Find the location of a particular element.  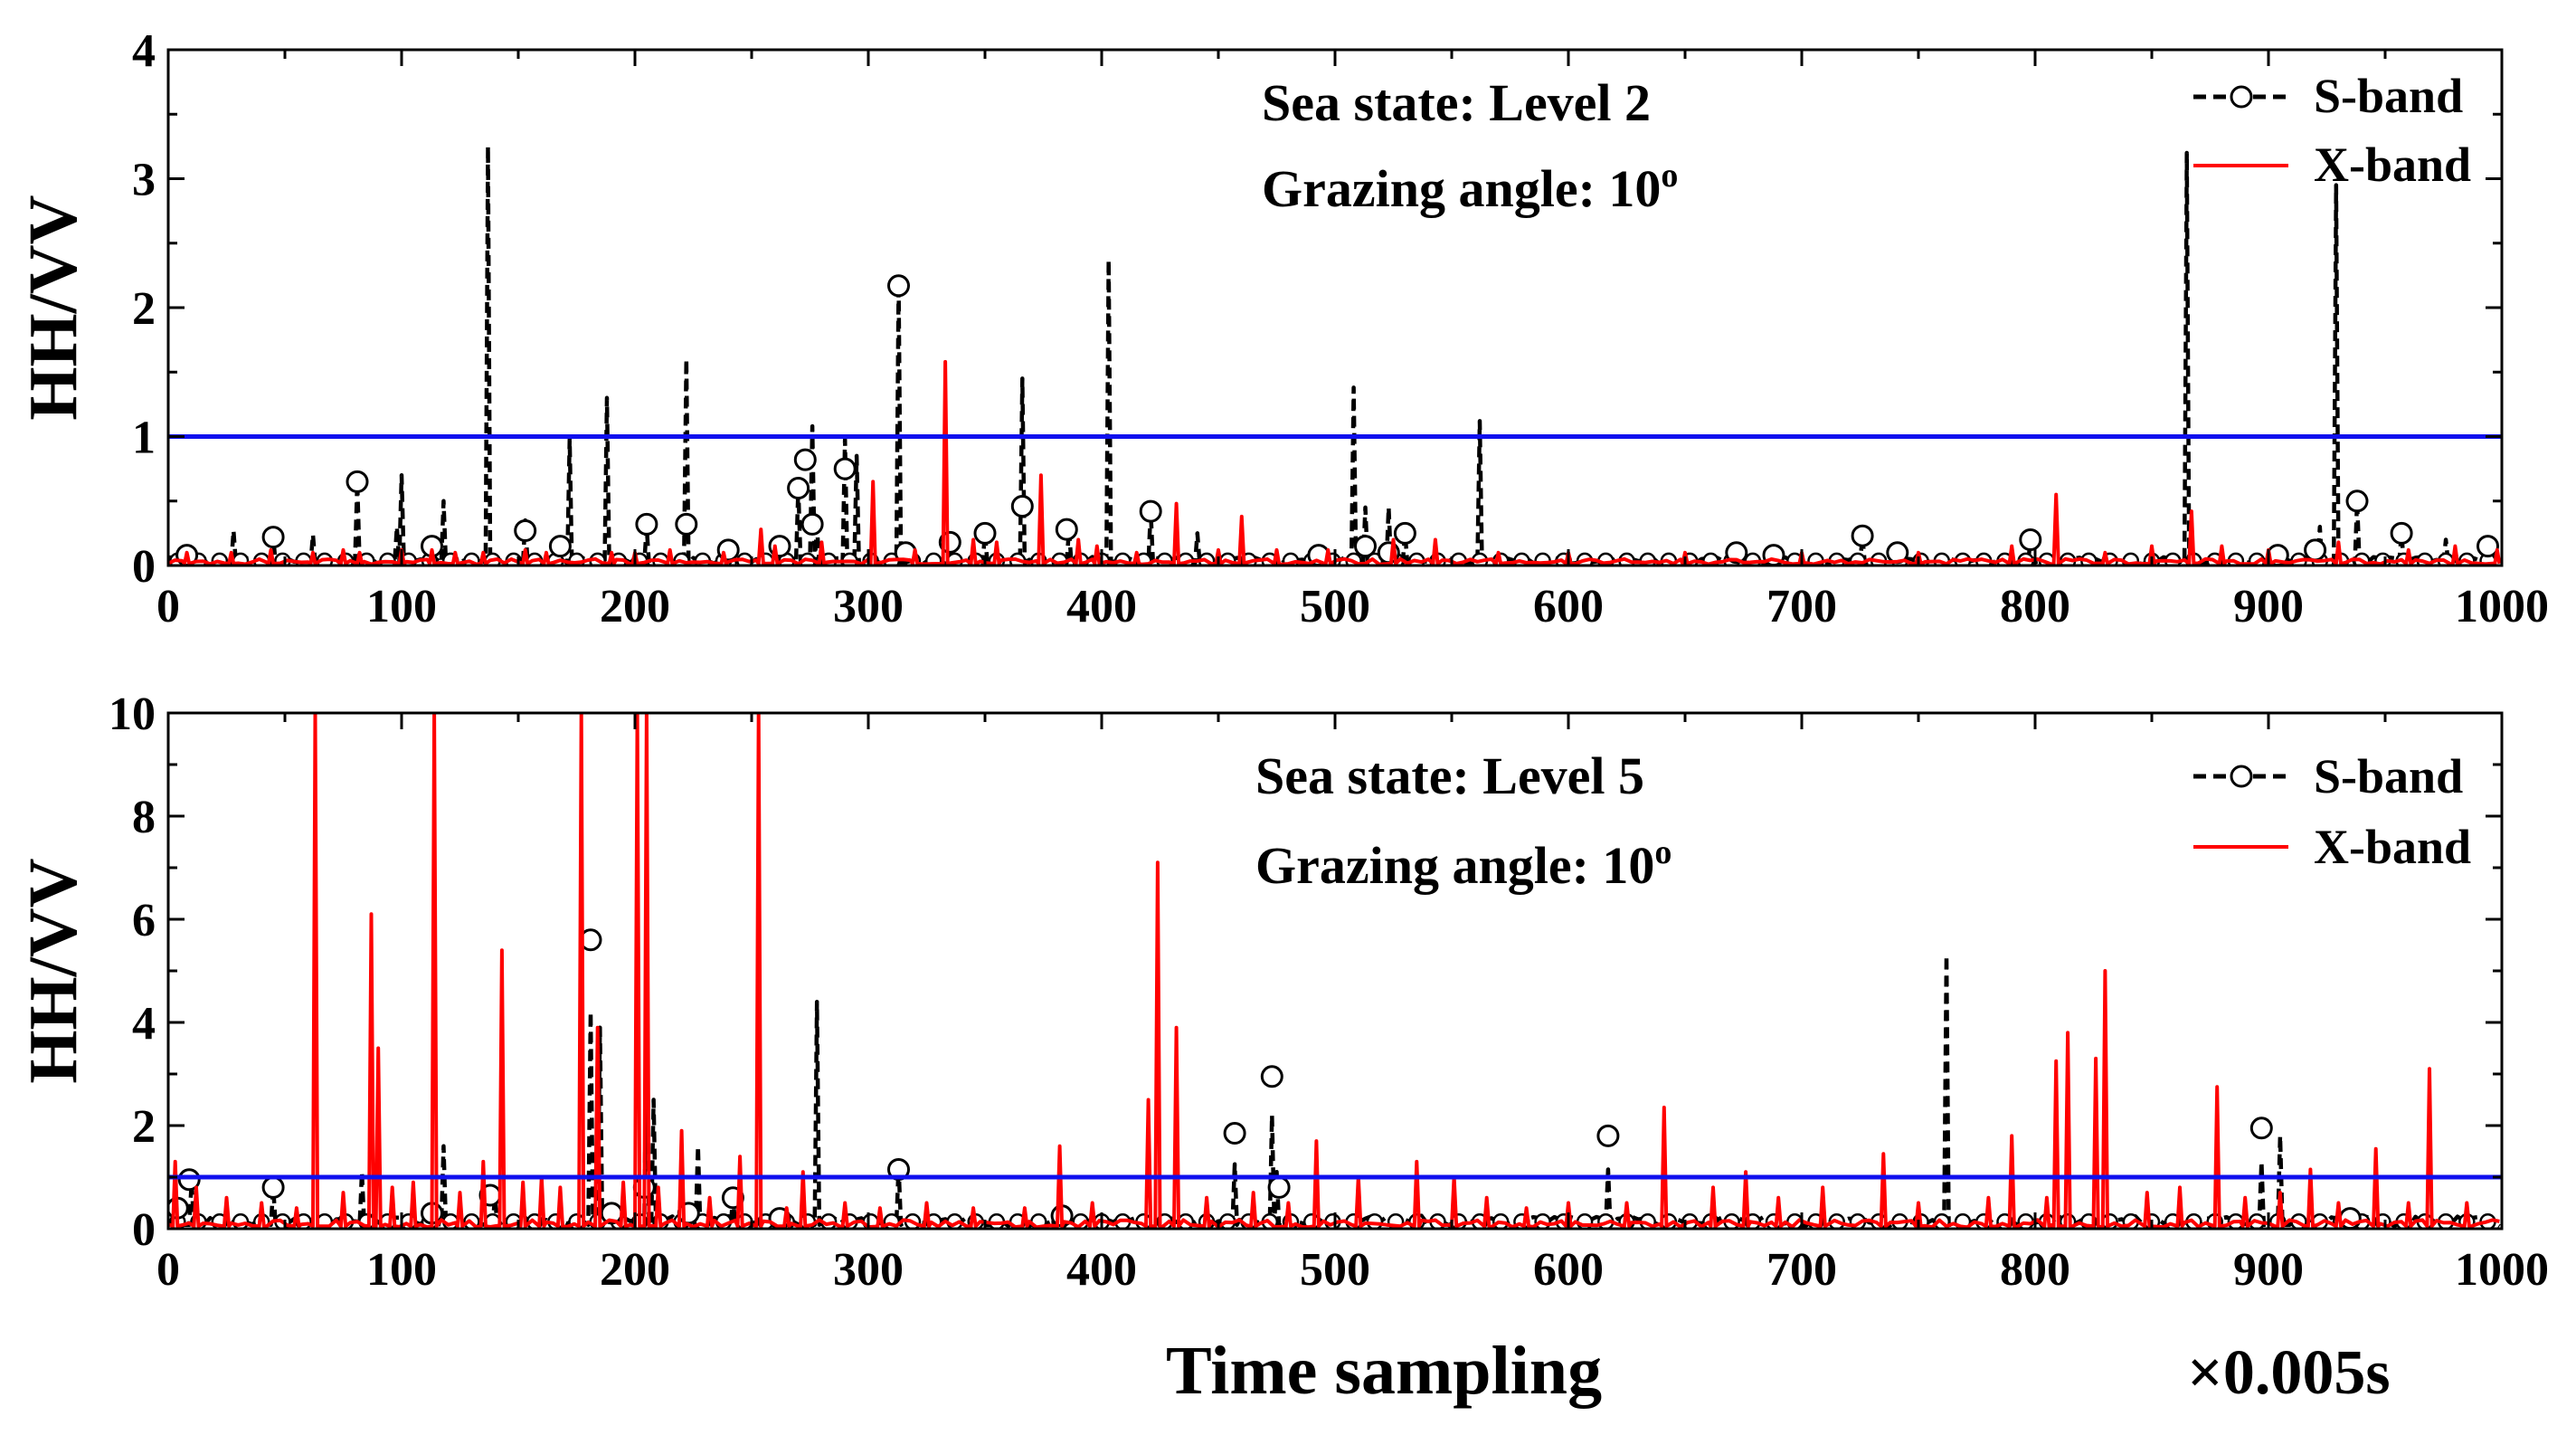

annotation-sea-state-bottom: Sea state: Level 5 is located at coordinates (1450, 775).